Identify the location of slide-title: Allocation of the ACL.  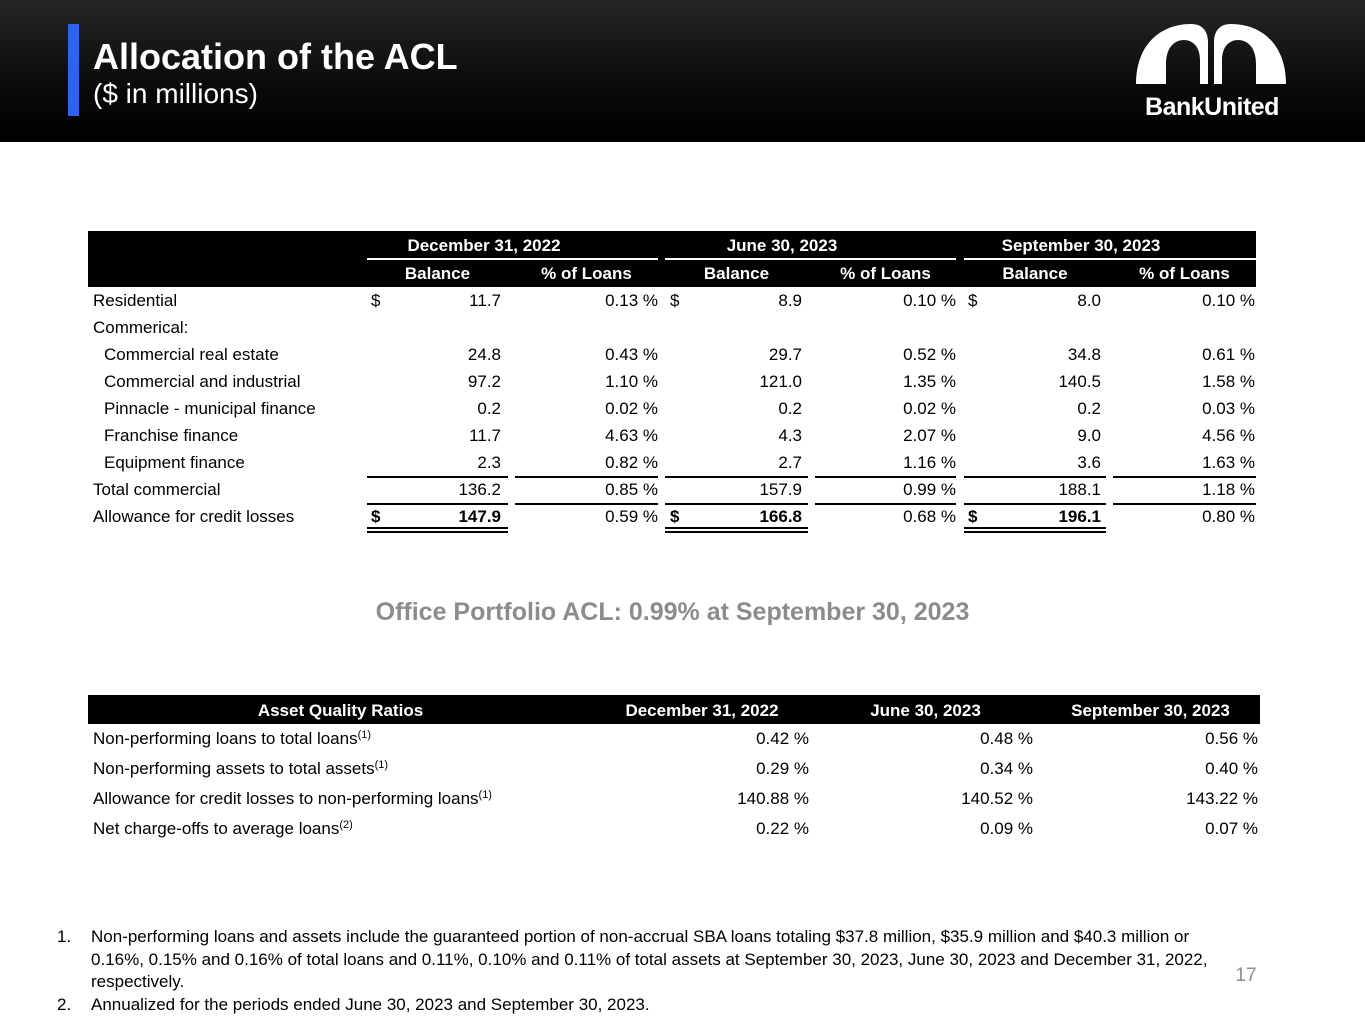
(275, 56).